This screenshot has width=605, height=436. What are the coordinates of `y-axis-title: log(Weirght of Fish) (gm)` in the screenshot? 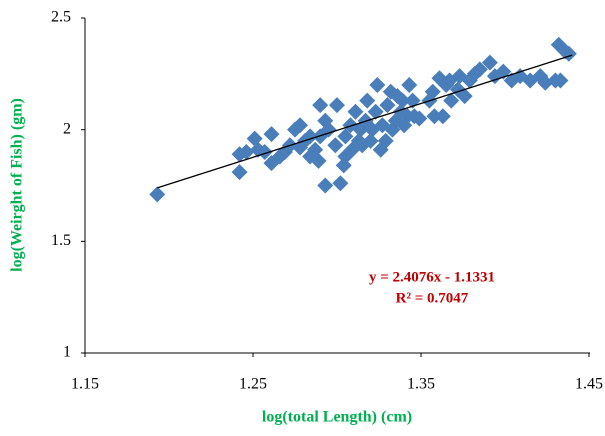 It's located at (17, 185).